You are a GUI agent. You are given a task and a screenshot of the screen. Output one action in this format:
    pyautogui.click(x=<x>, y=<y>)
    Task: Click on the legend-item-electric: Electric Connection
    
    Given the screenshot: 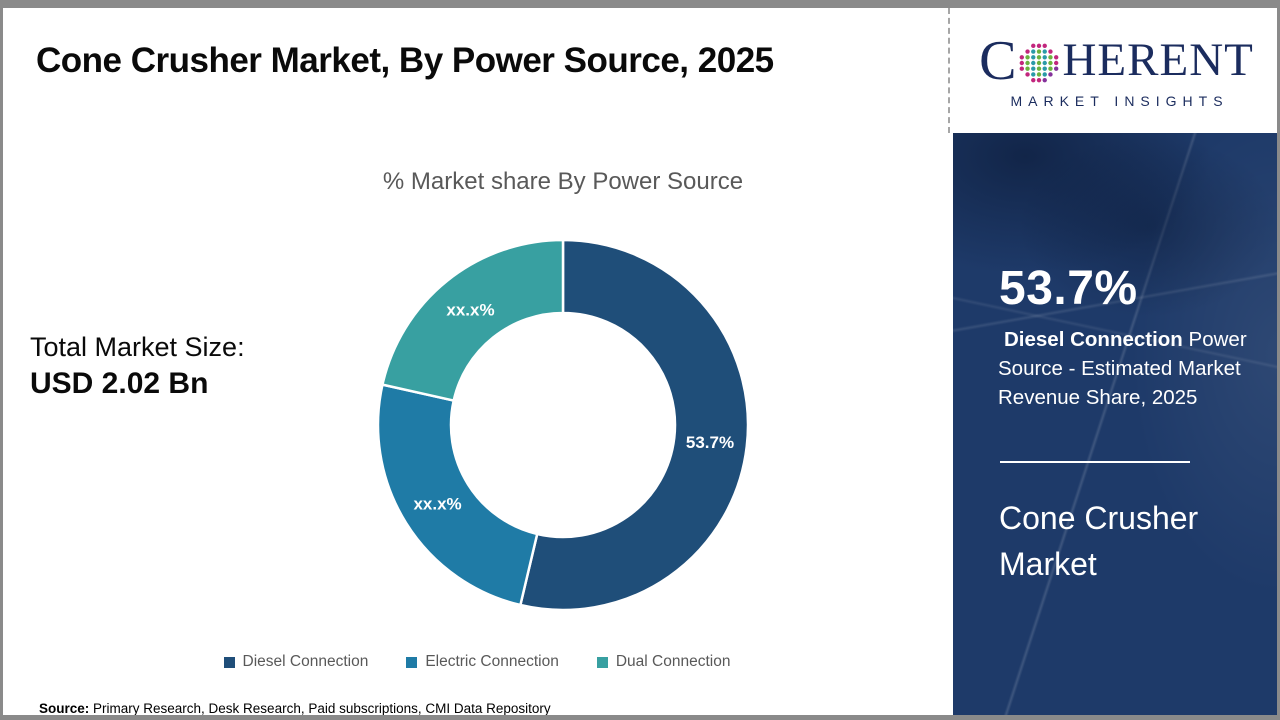 What is the action you would take?
    pyautogui.click(x=482, y=662)
    